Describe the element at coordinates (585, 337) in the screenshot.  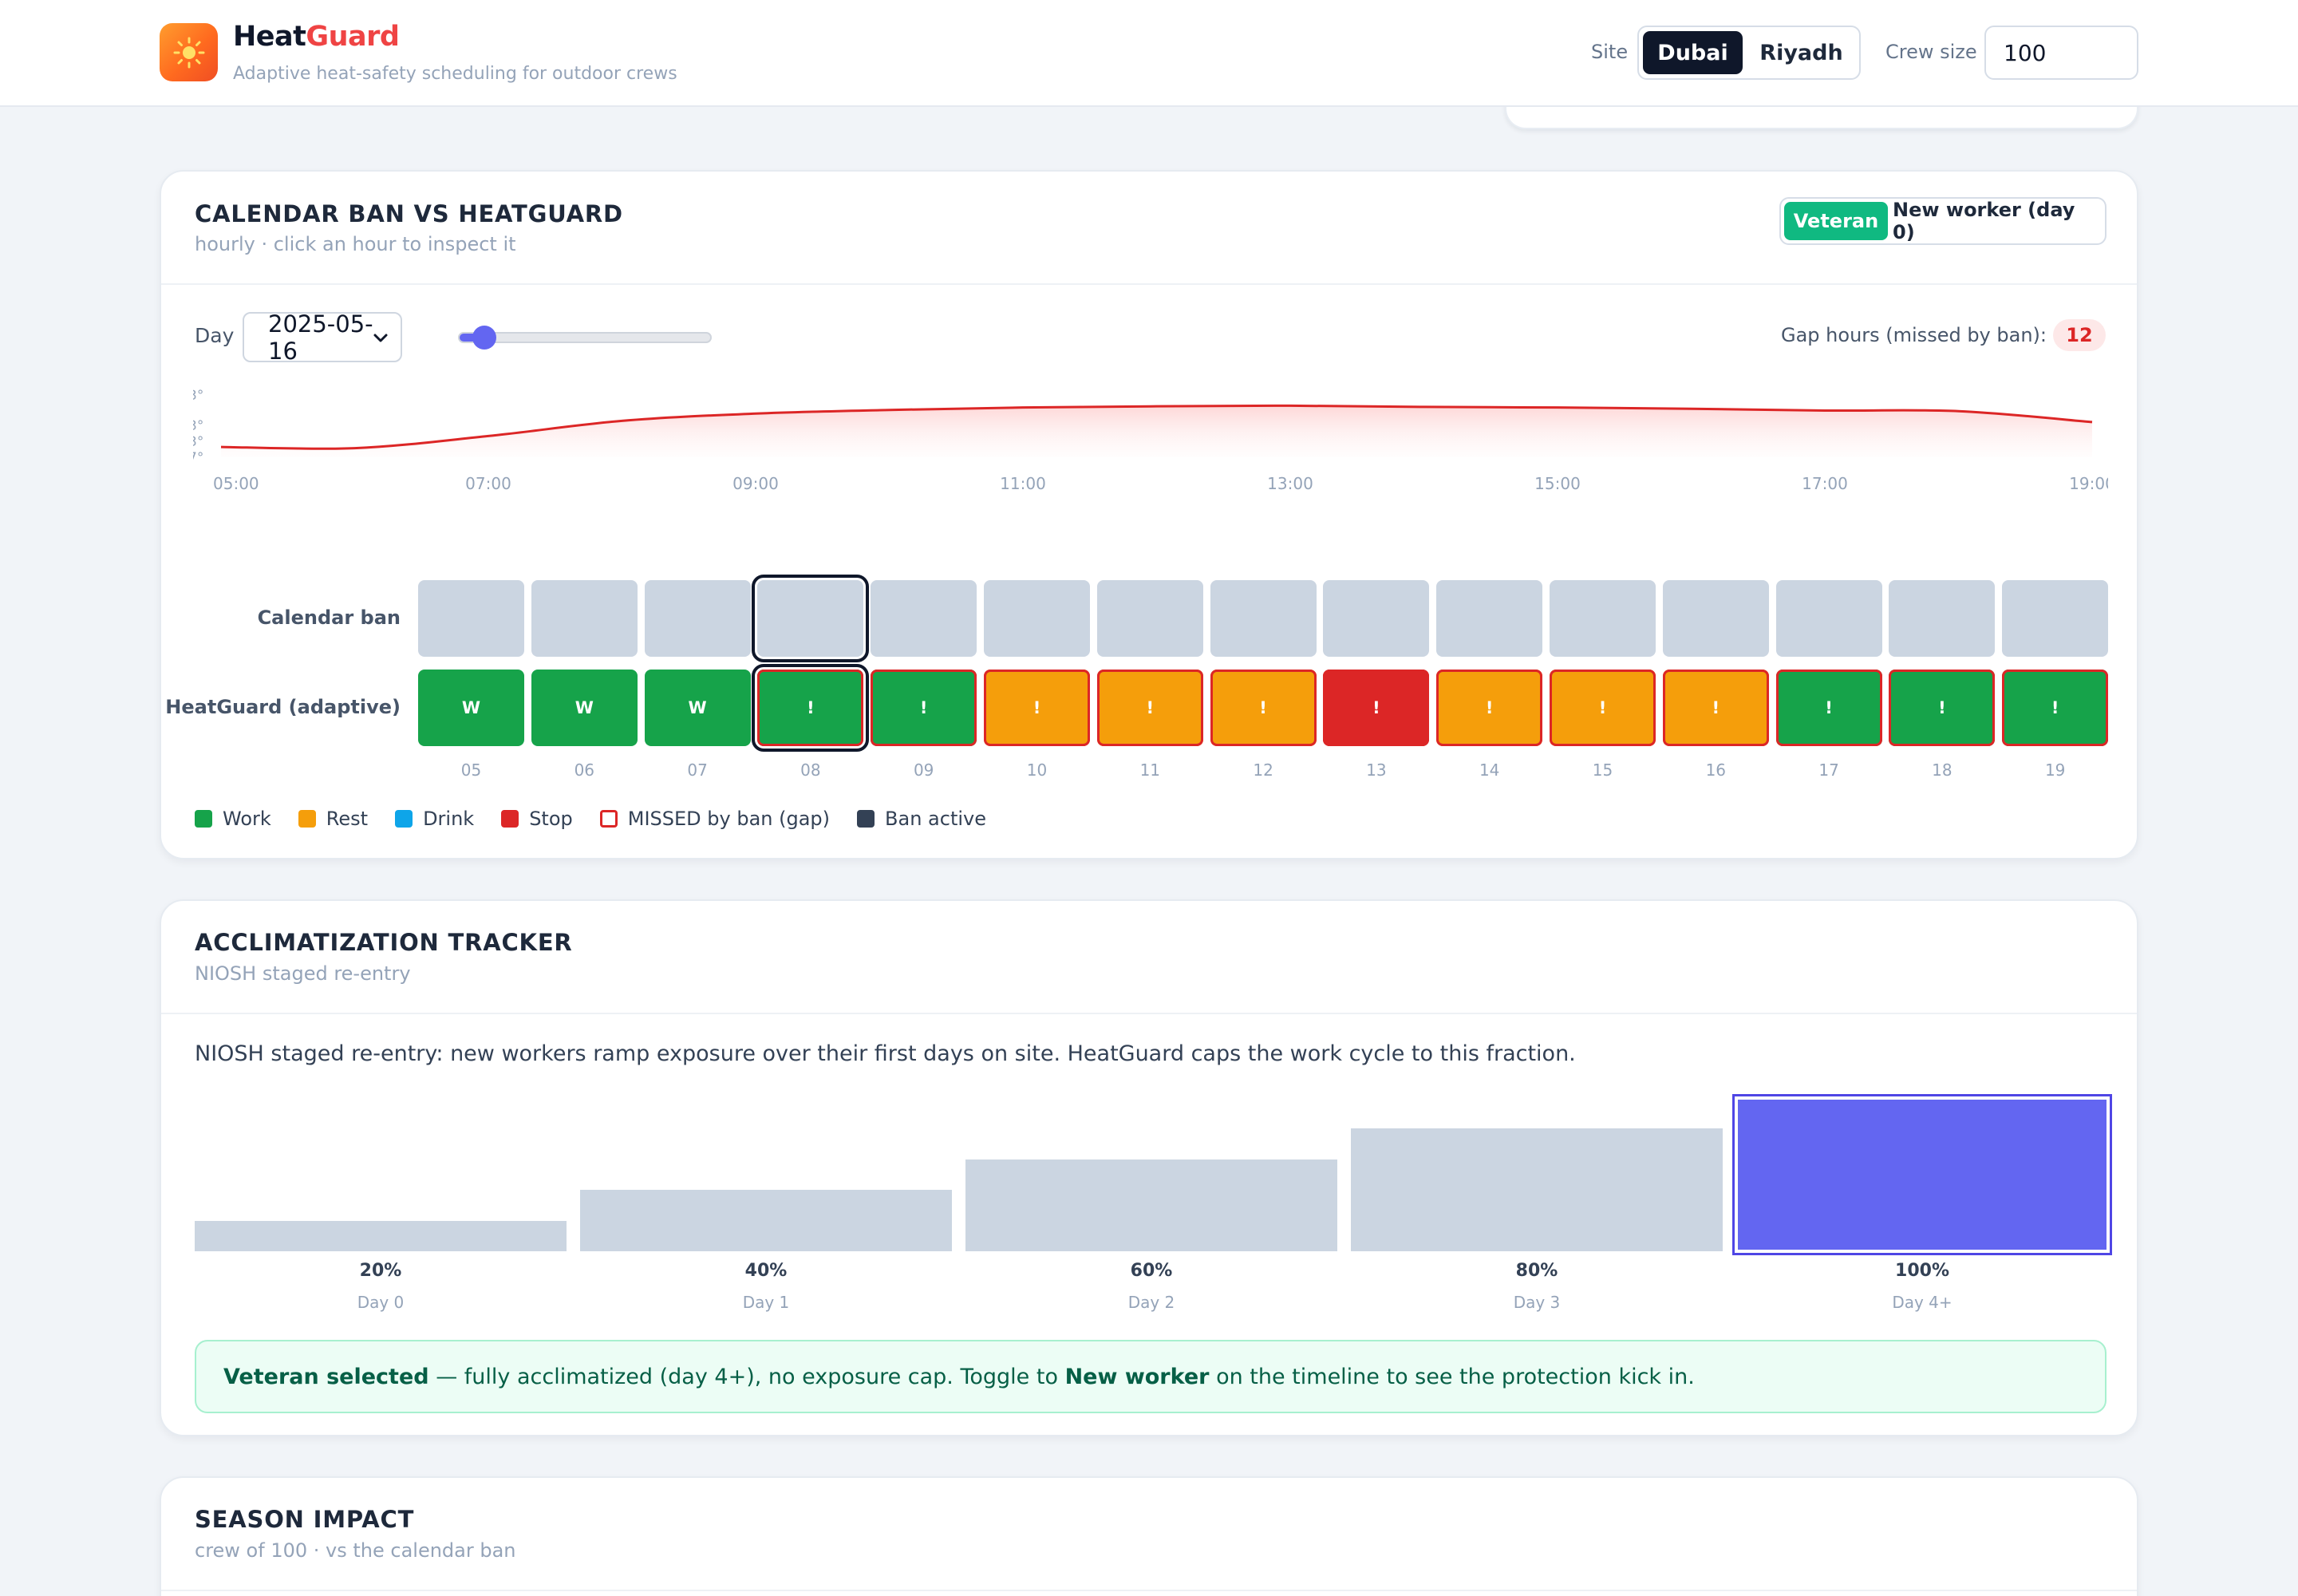
I see `day-slider` at that location.